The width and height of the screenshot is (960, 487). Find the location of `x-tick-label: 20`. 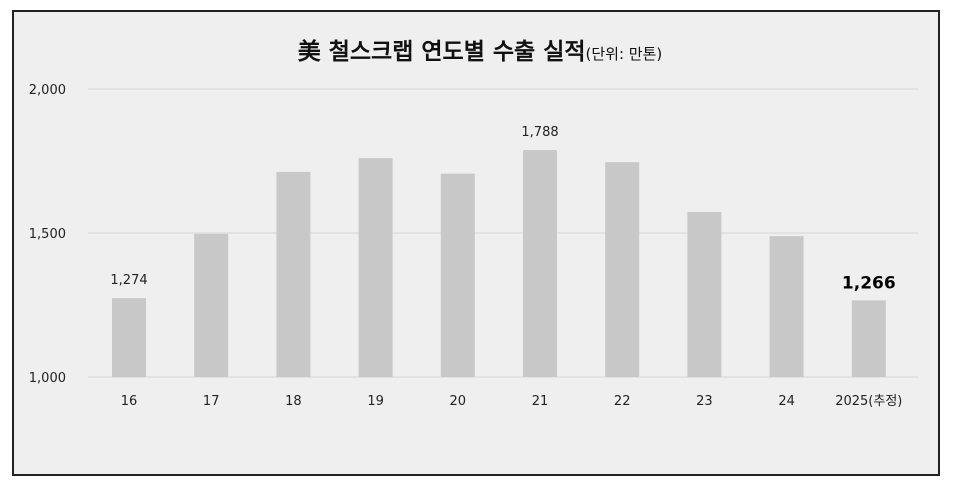

x-tick-label: 20 is located at coordinates (458, 401).